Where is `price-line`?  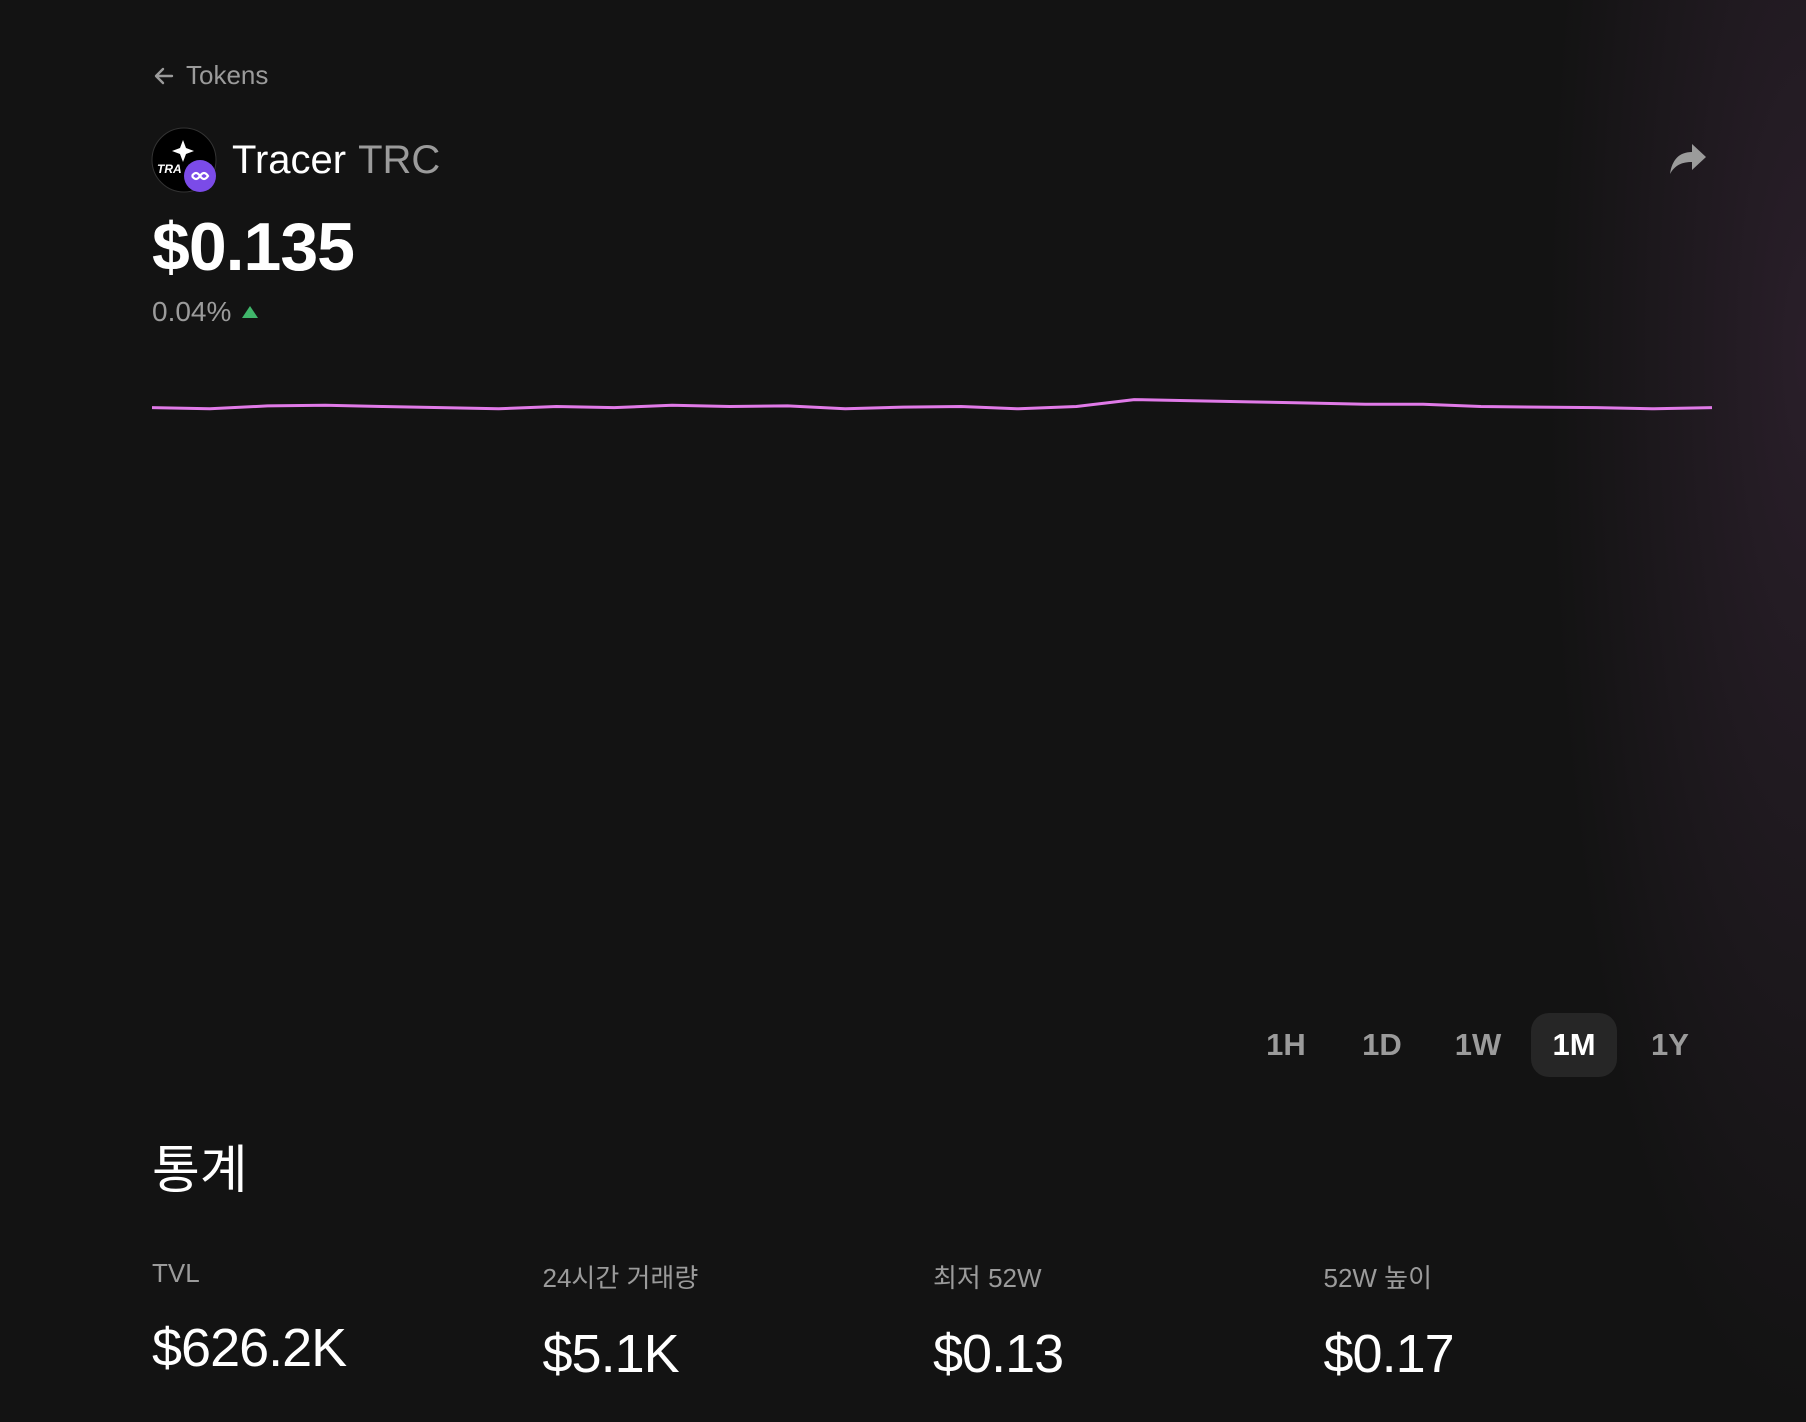 price-line is located at coordinates (932, 404).